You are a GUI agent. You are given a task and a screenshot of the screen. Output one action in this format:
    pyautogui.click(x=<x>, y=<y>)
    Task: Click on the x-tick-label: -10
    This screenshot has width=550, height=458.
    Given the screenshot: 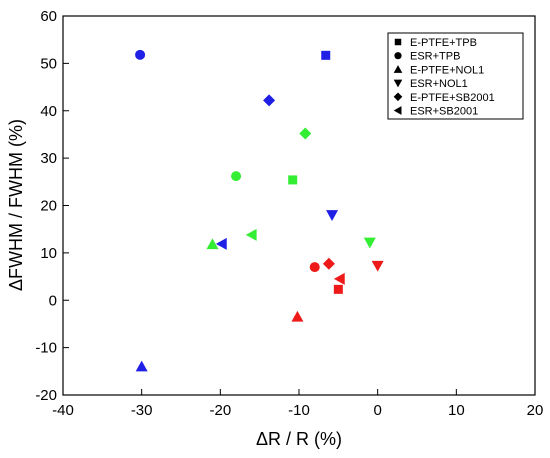 What is the action you would take?
    pyautogui.click(x=299, y=410)
    